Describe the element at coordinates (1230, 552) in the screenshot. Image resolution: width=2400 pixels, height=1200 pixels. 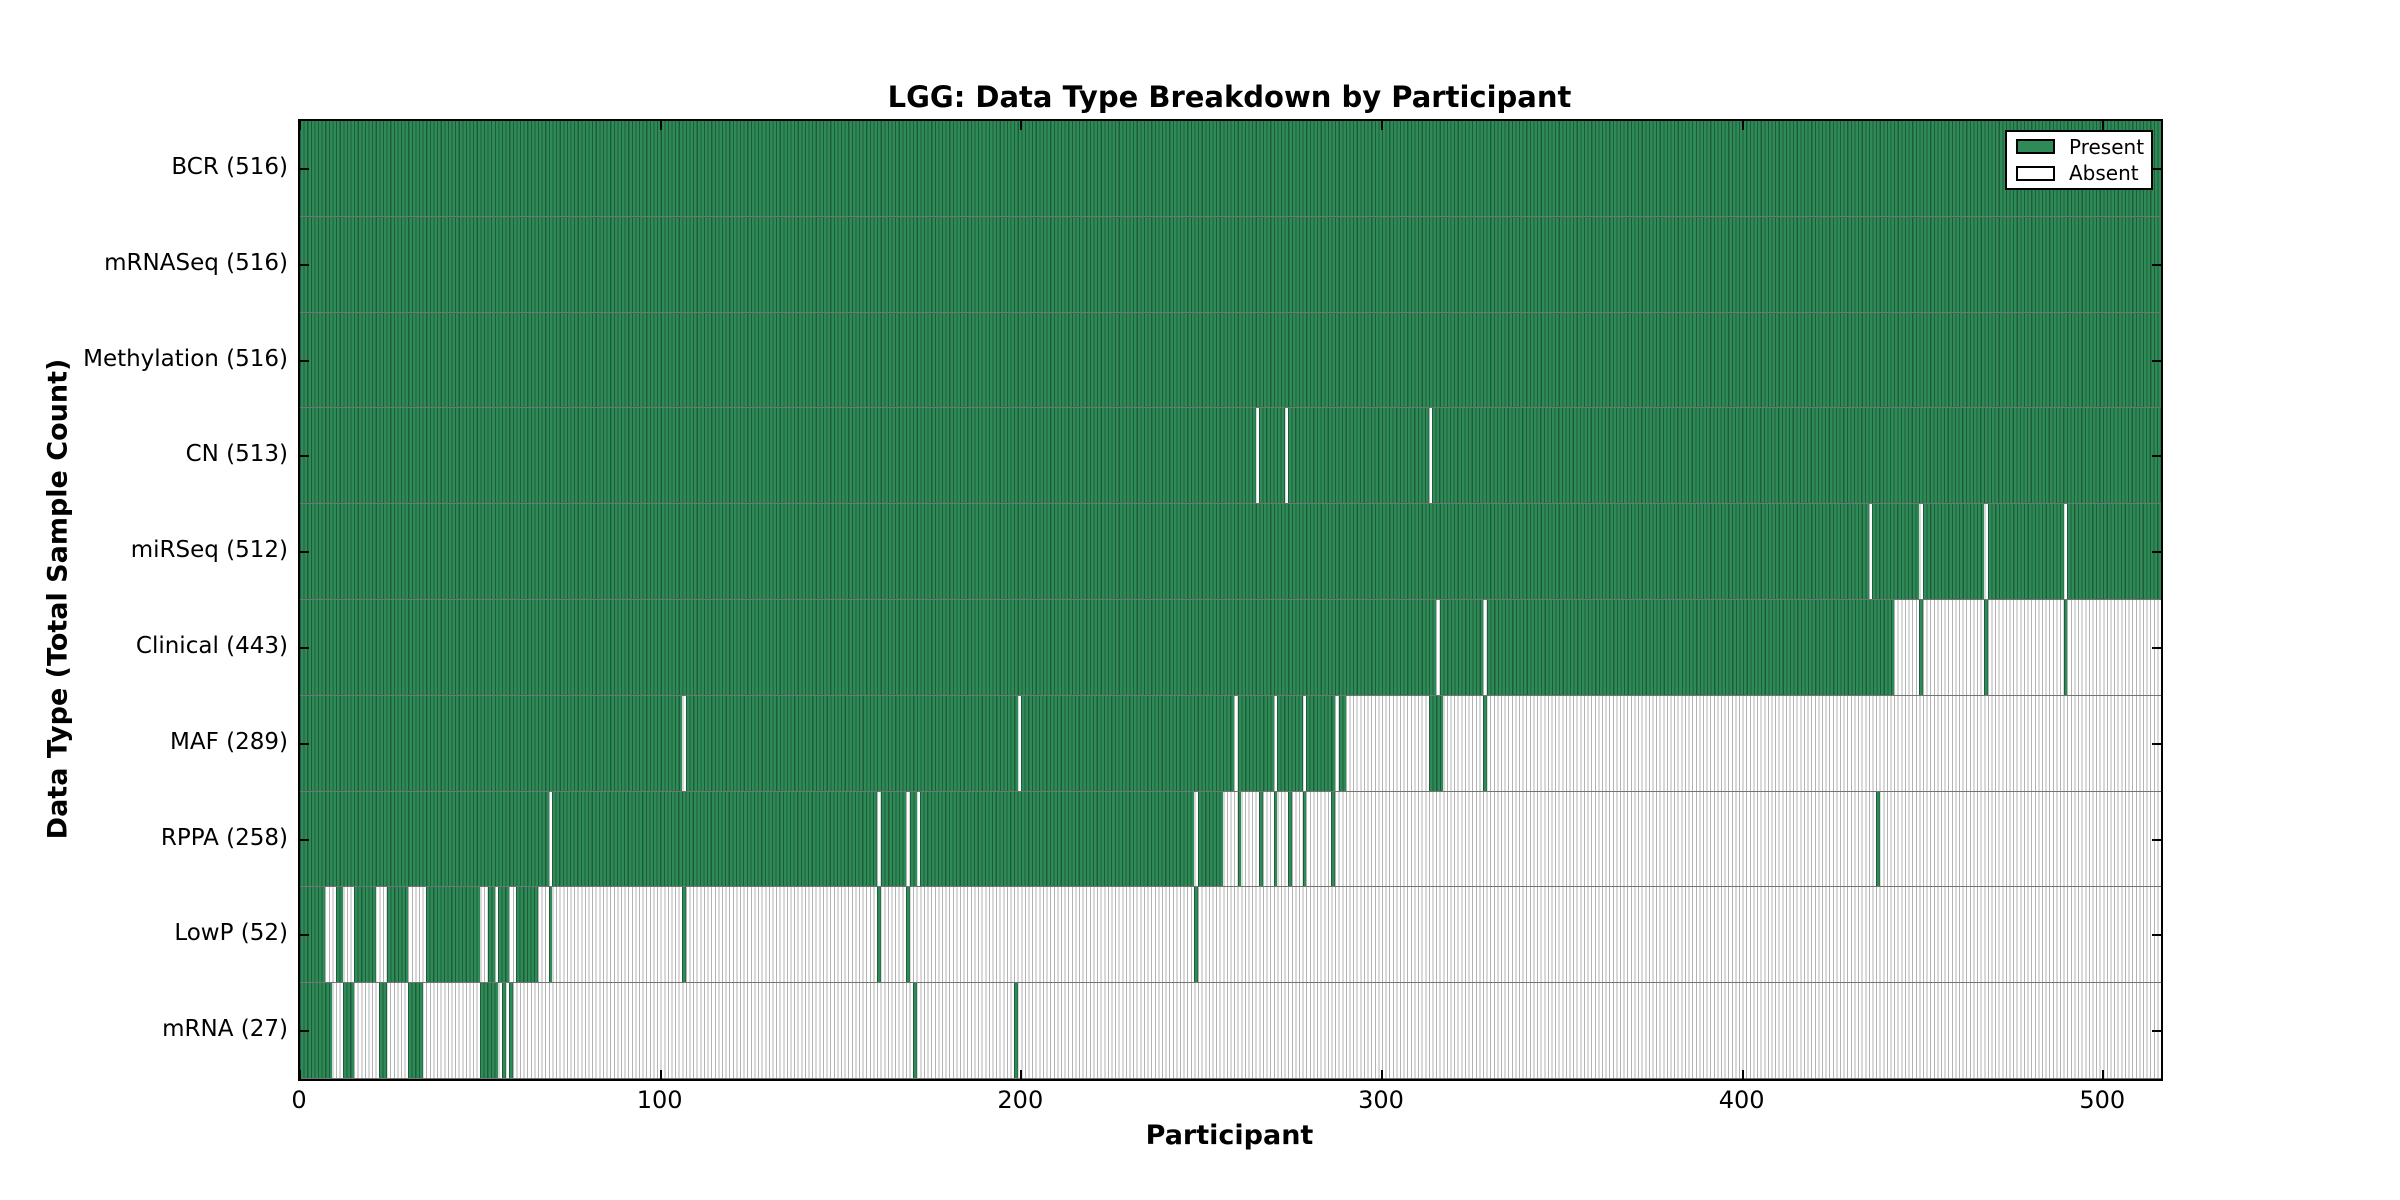
I see `row-mirseq` at that location.